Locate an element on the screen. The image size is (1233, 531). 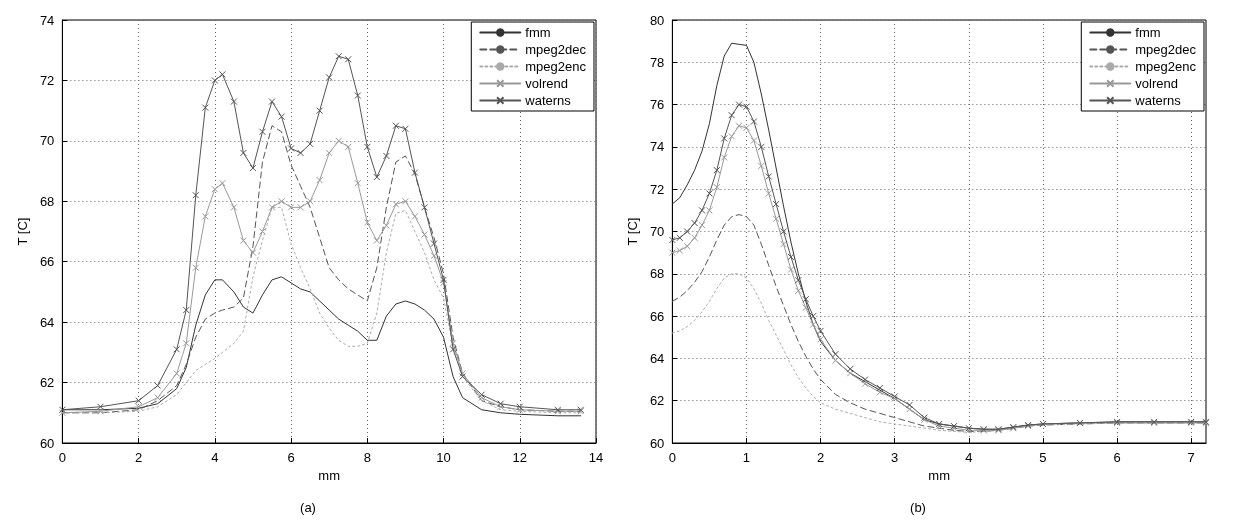
legend-label: mpeg2dec is located at coordinates (556, 49).